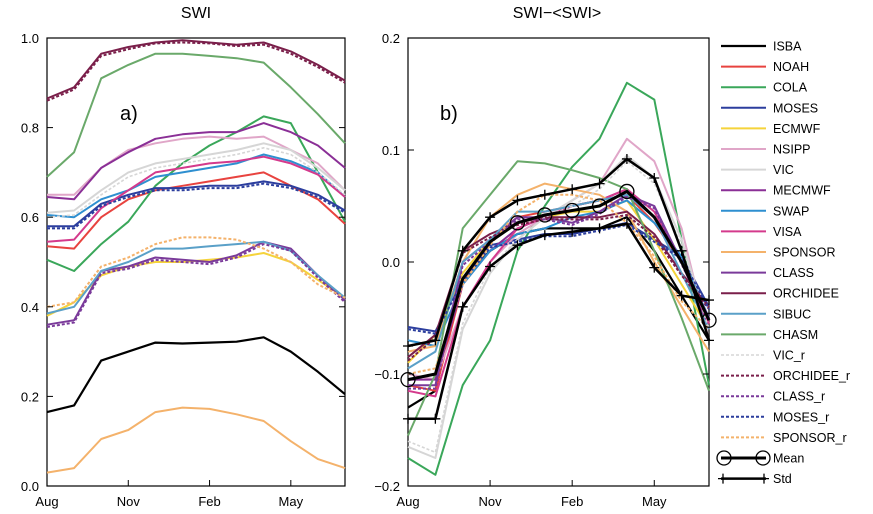 Image resolution: width=873 pixels, height=514 pixels. I want to click on panel-a-xtick-label: May, so click(291, 501).